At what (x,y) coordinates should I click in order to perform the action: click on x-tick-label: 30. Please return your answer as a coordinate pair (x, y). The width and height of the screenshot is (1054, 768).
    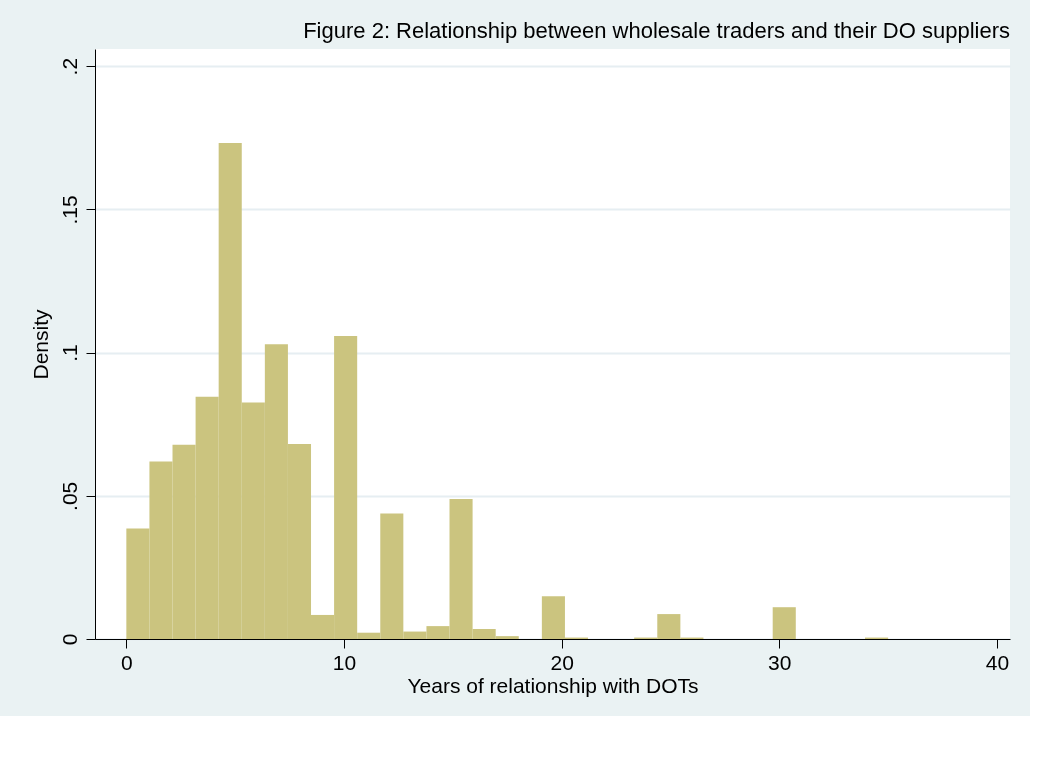
    Looking at the image, I should click on (780, 662).